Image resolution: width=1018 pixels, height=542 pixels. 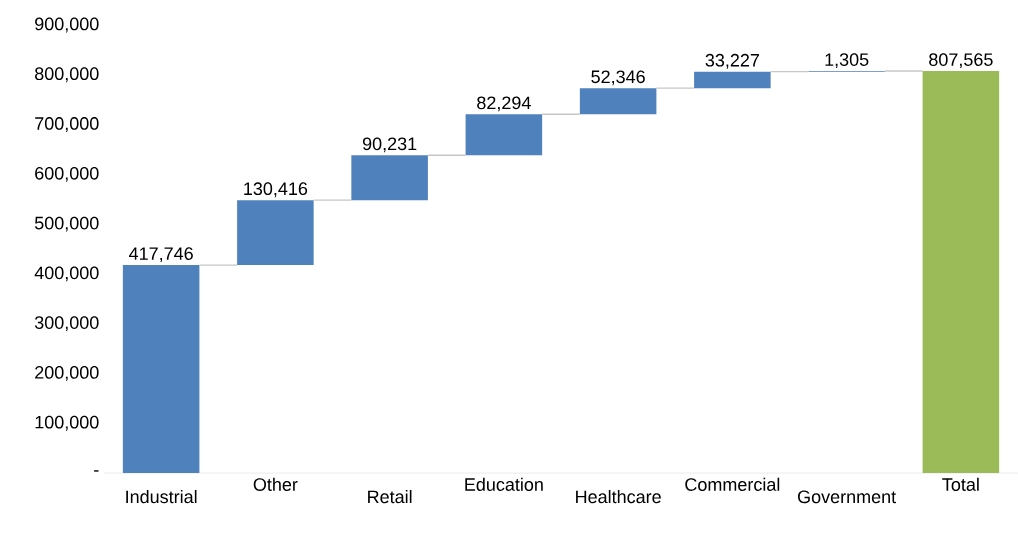 I want to click on data-label: 52,346, so click(x=618, y=78).